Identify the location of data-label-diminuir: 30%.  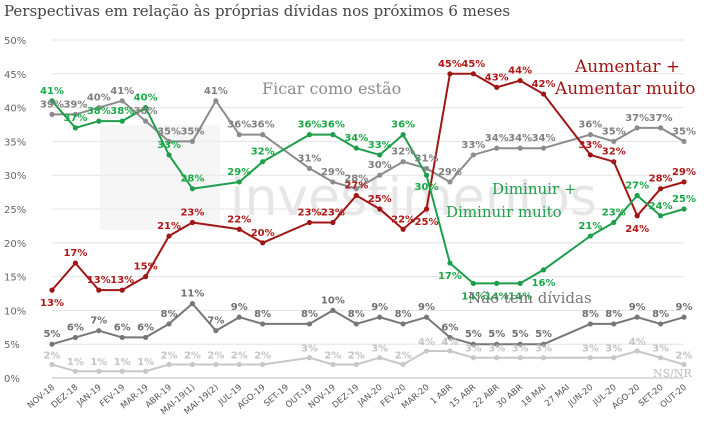
(427, 187).